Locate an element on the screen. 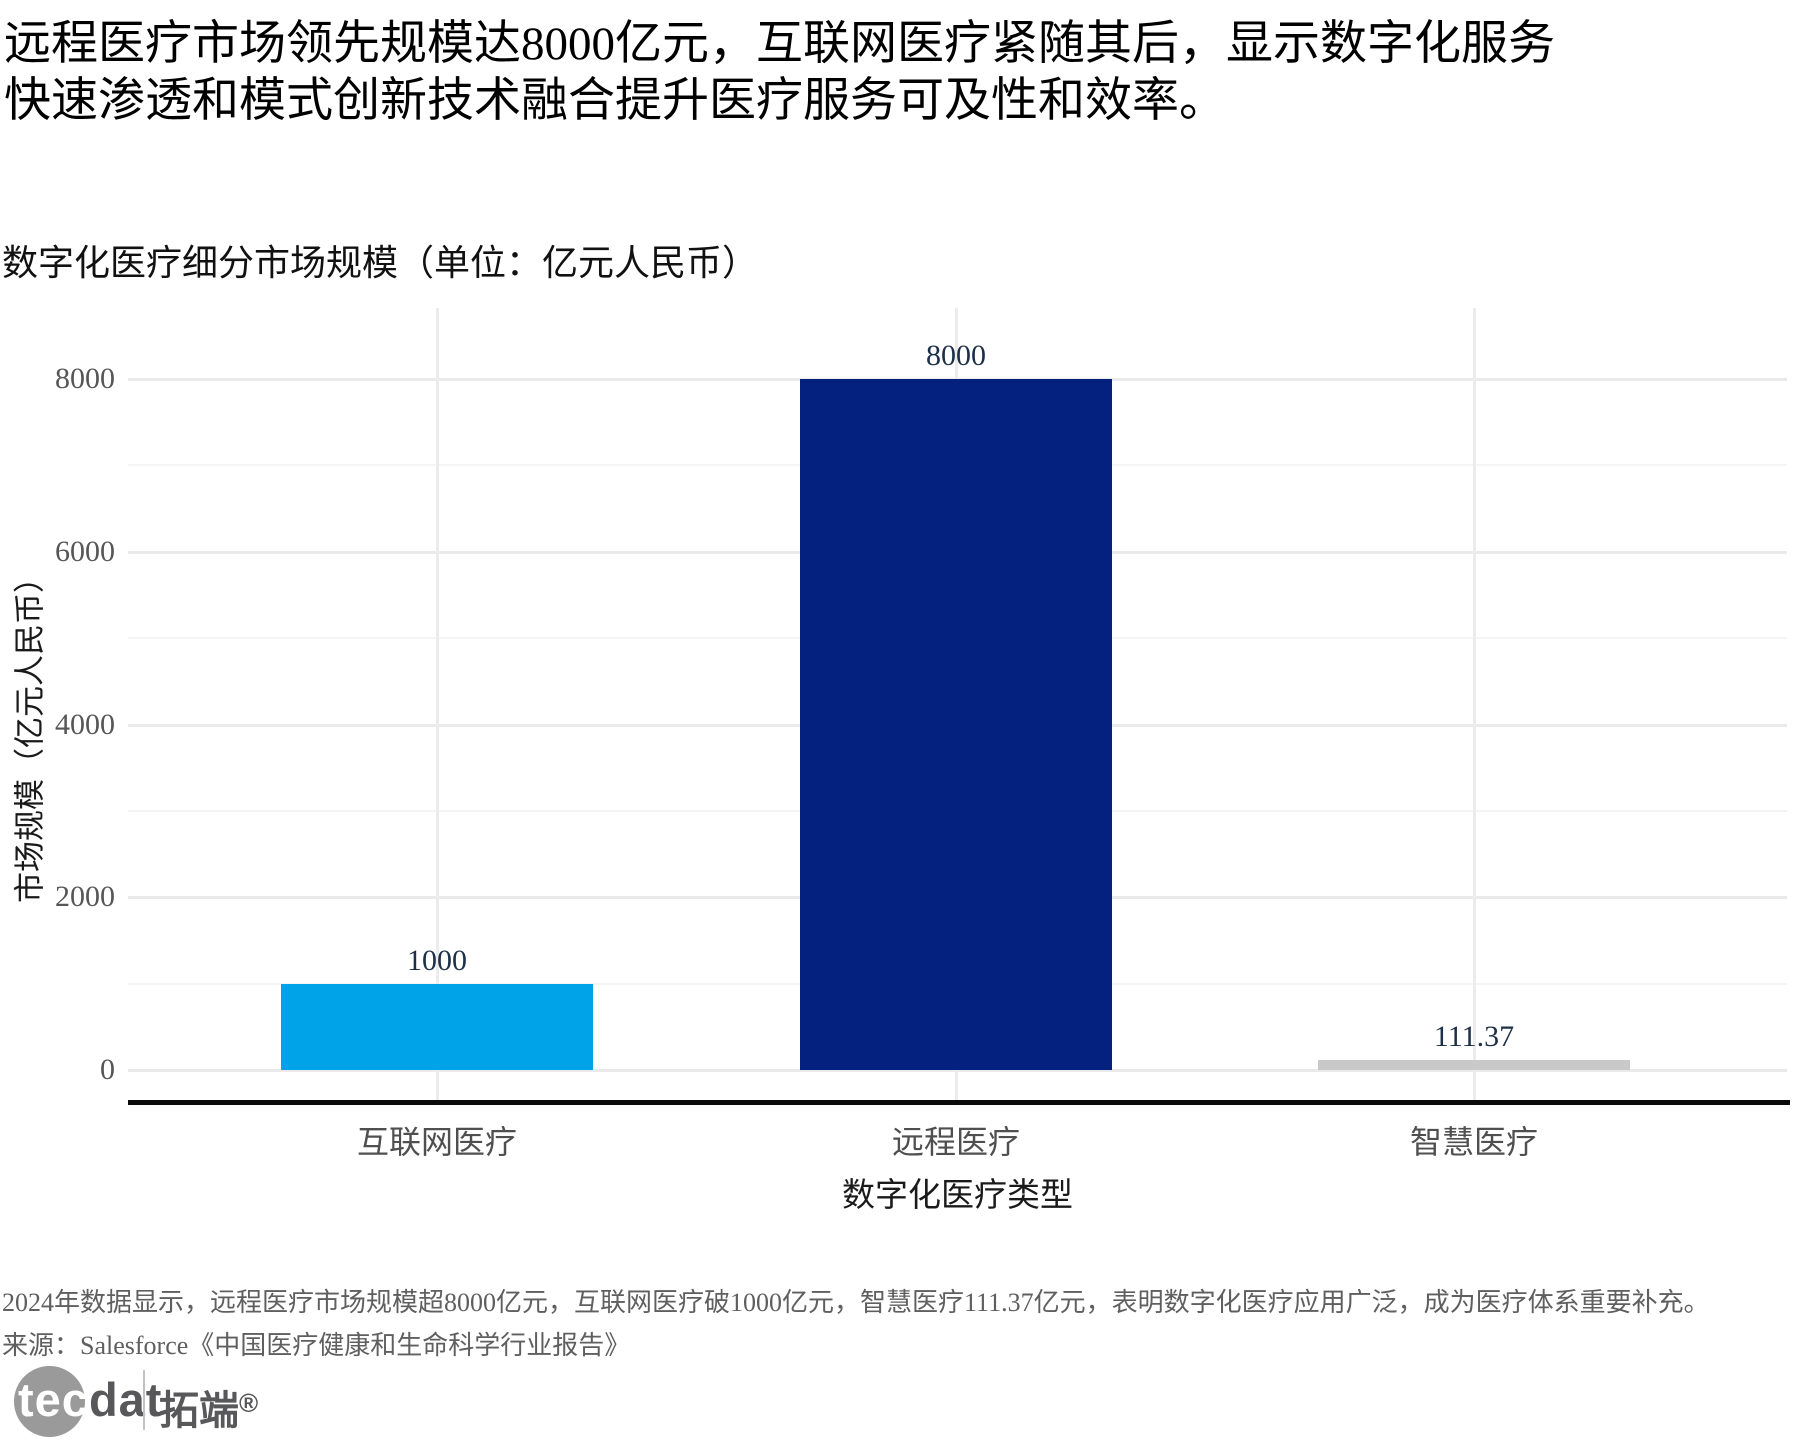 This screenshot has height=1440, width=1800. registered-mark: ® is located at coordinates (249, 1403).